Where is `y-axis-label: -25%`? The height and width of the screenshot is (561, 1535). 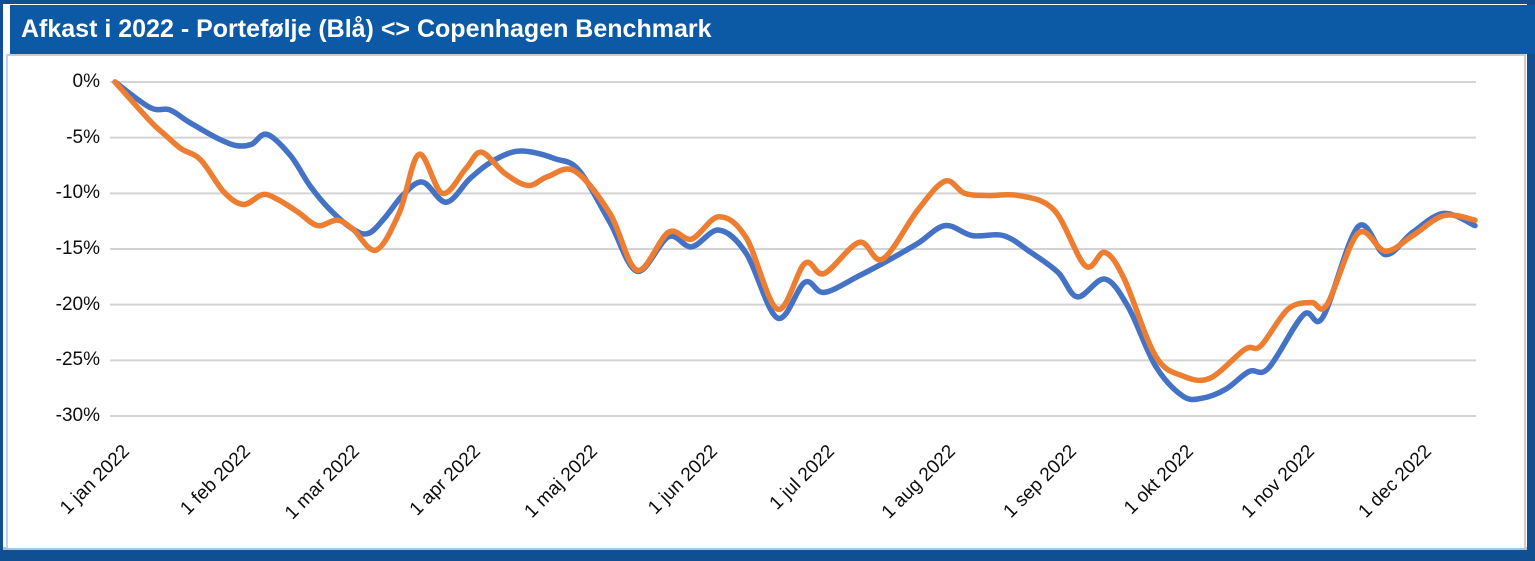
y-axis-label: -25% is located at coordinates (77, 360).